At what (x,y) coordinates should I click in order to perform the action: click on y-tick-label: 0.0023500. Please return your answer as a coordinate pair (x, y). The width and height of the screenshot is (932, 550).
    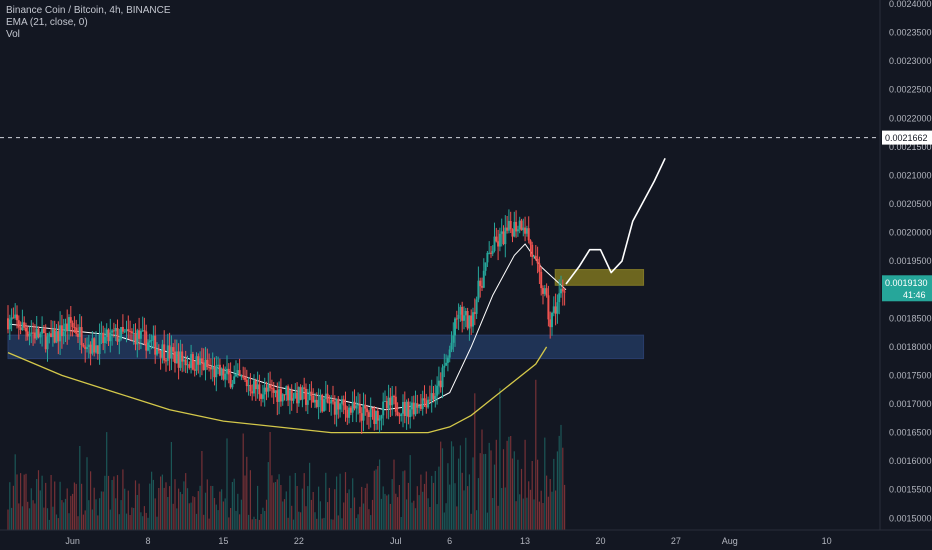
    Looking at the image, I should click on (910, 33).